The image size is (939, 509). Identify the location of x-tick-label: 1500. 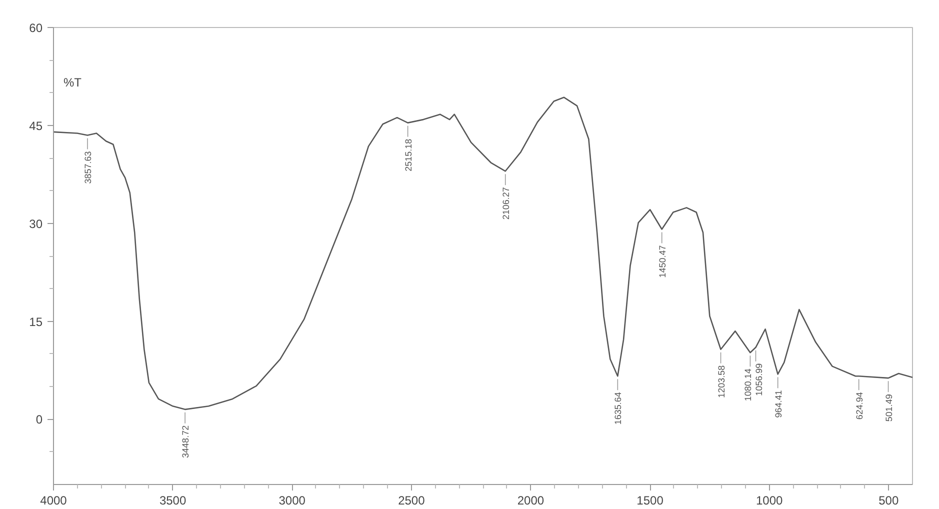
(650, 501).